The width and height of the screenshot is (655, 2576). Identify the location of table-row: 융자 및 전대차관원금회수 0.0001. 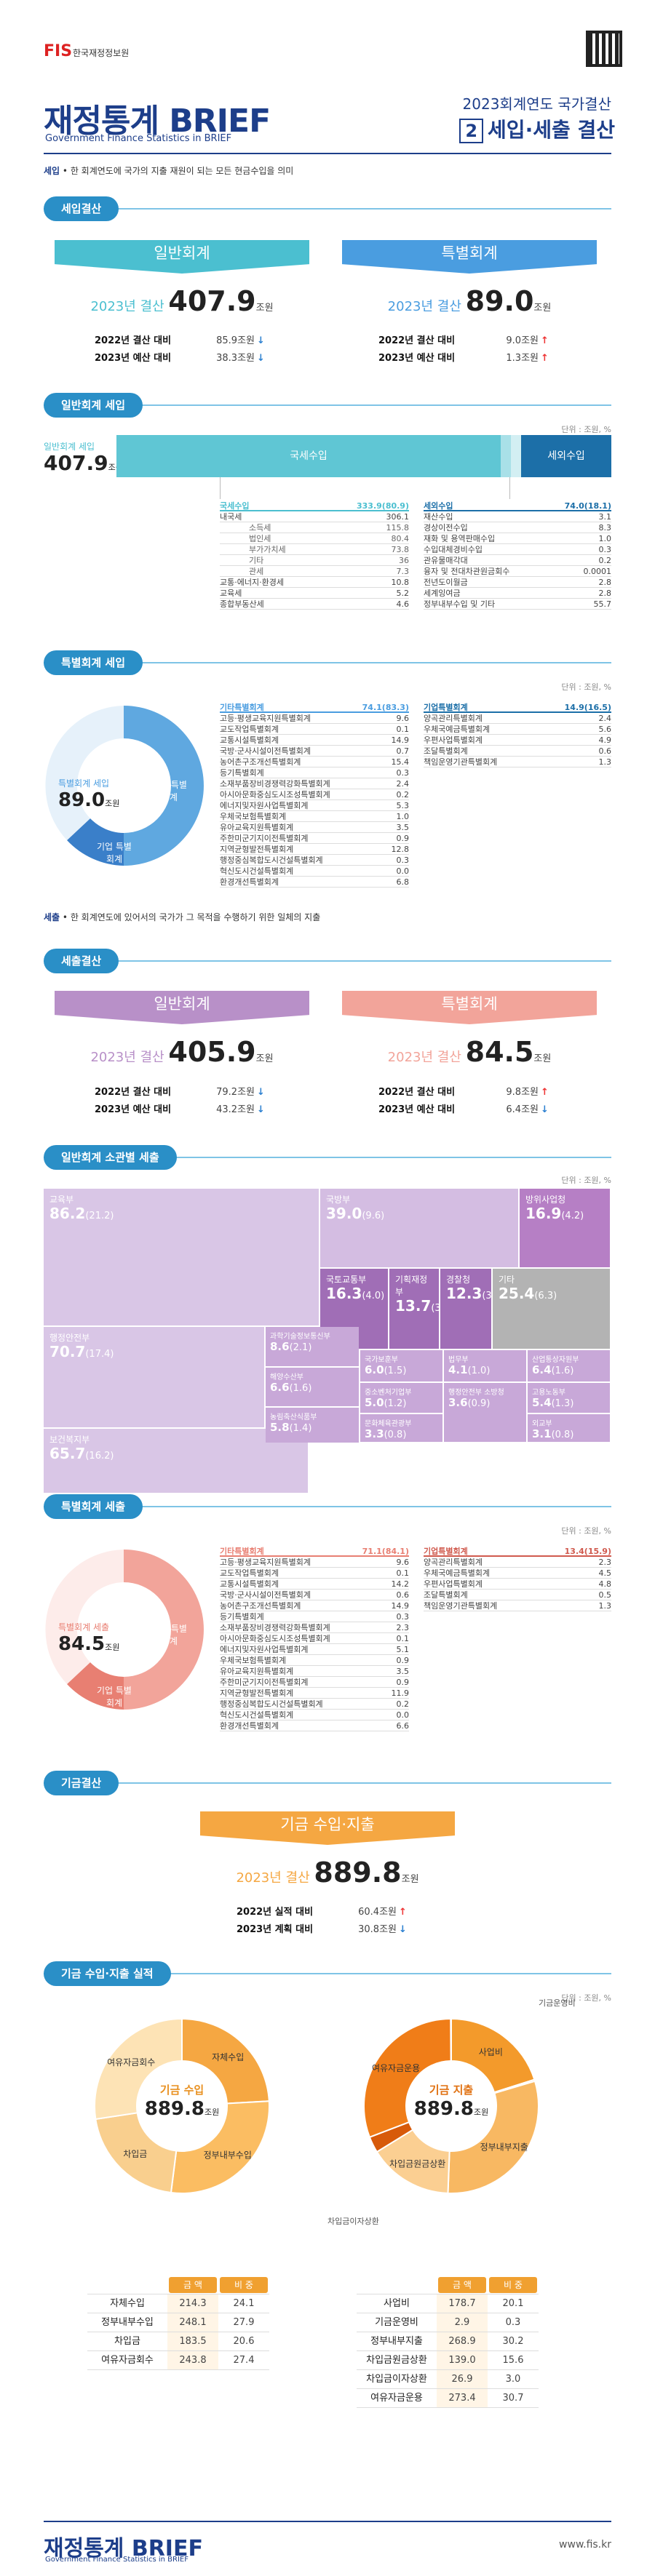
(517, 572).